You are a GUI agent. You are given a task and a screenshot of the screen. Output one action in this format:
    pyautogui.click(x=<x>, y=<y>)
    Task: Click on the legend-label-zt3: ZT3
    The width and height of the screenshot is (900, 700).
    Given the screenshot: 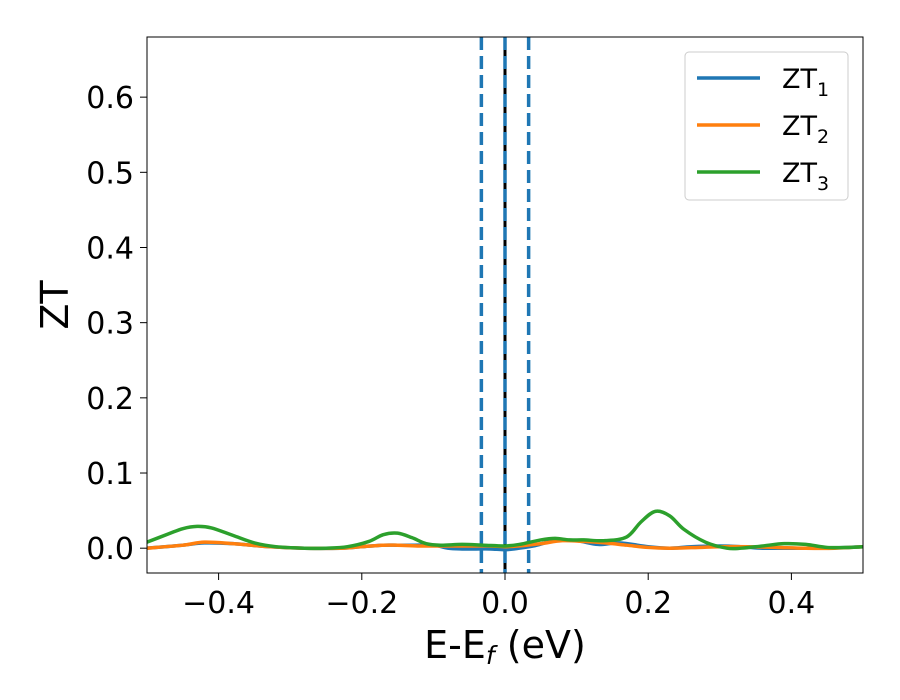 What is the action you would take?
    pyautogui.click(x=805, y=176)
    